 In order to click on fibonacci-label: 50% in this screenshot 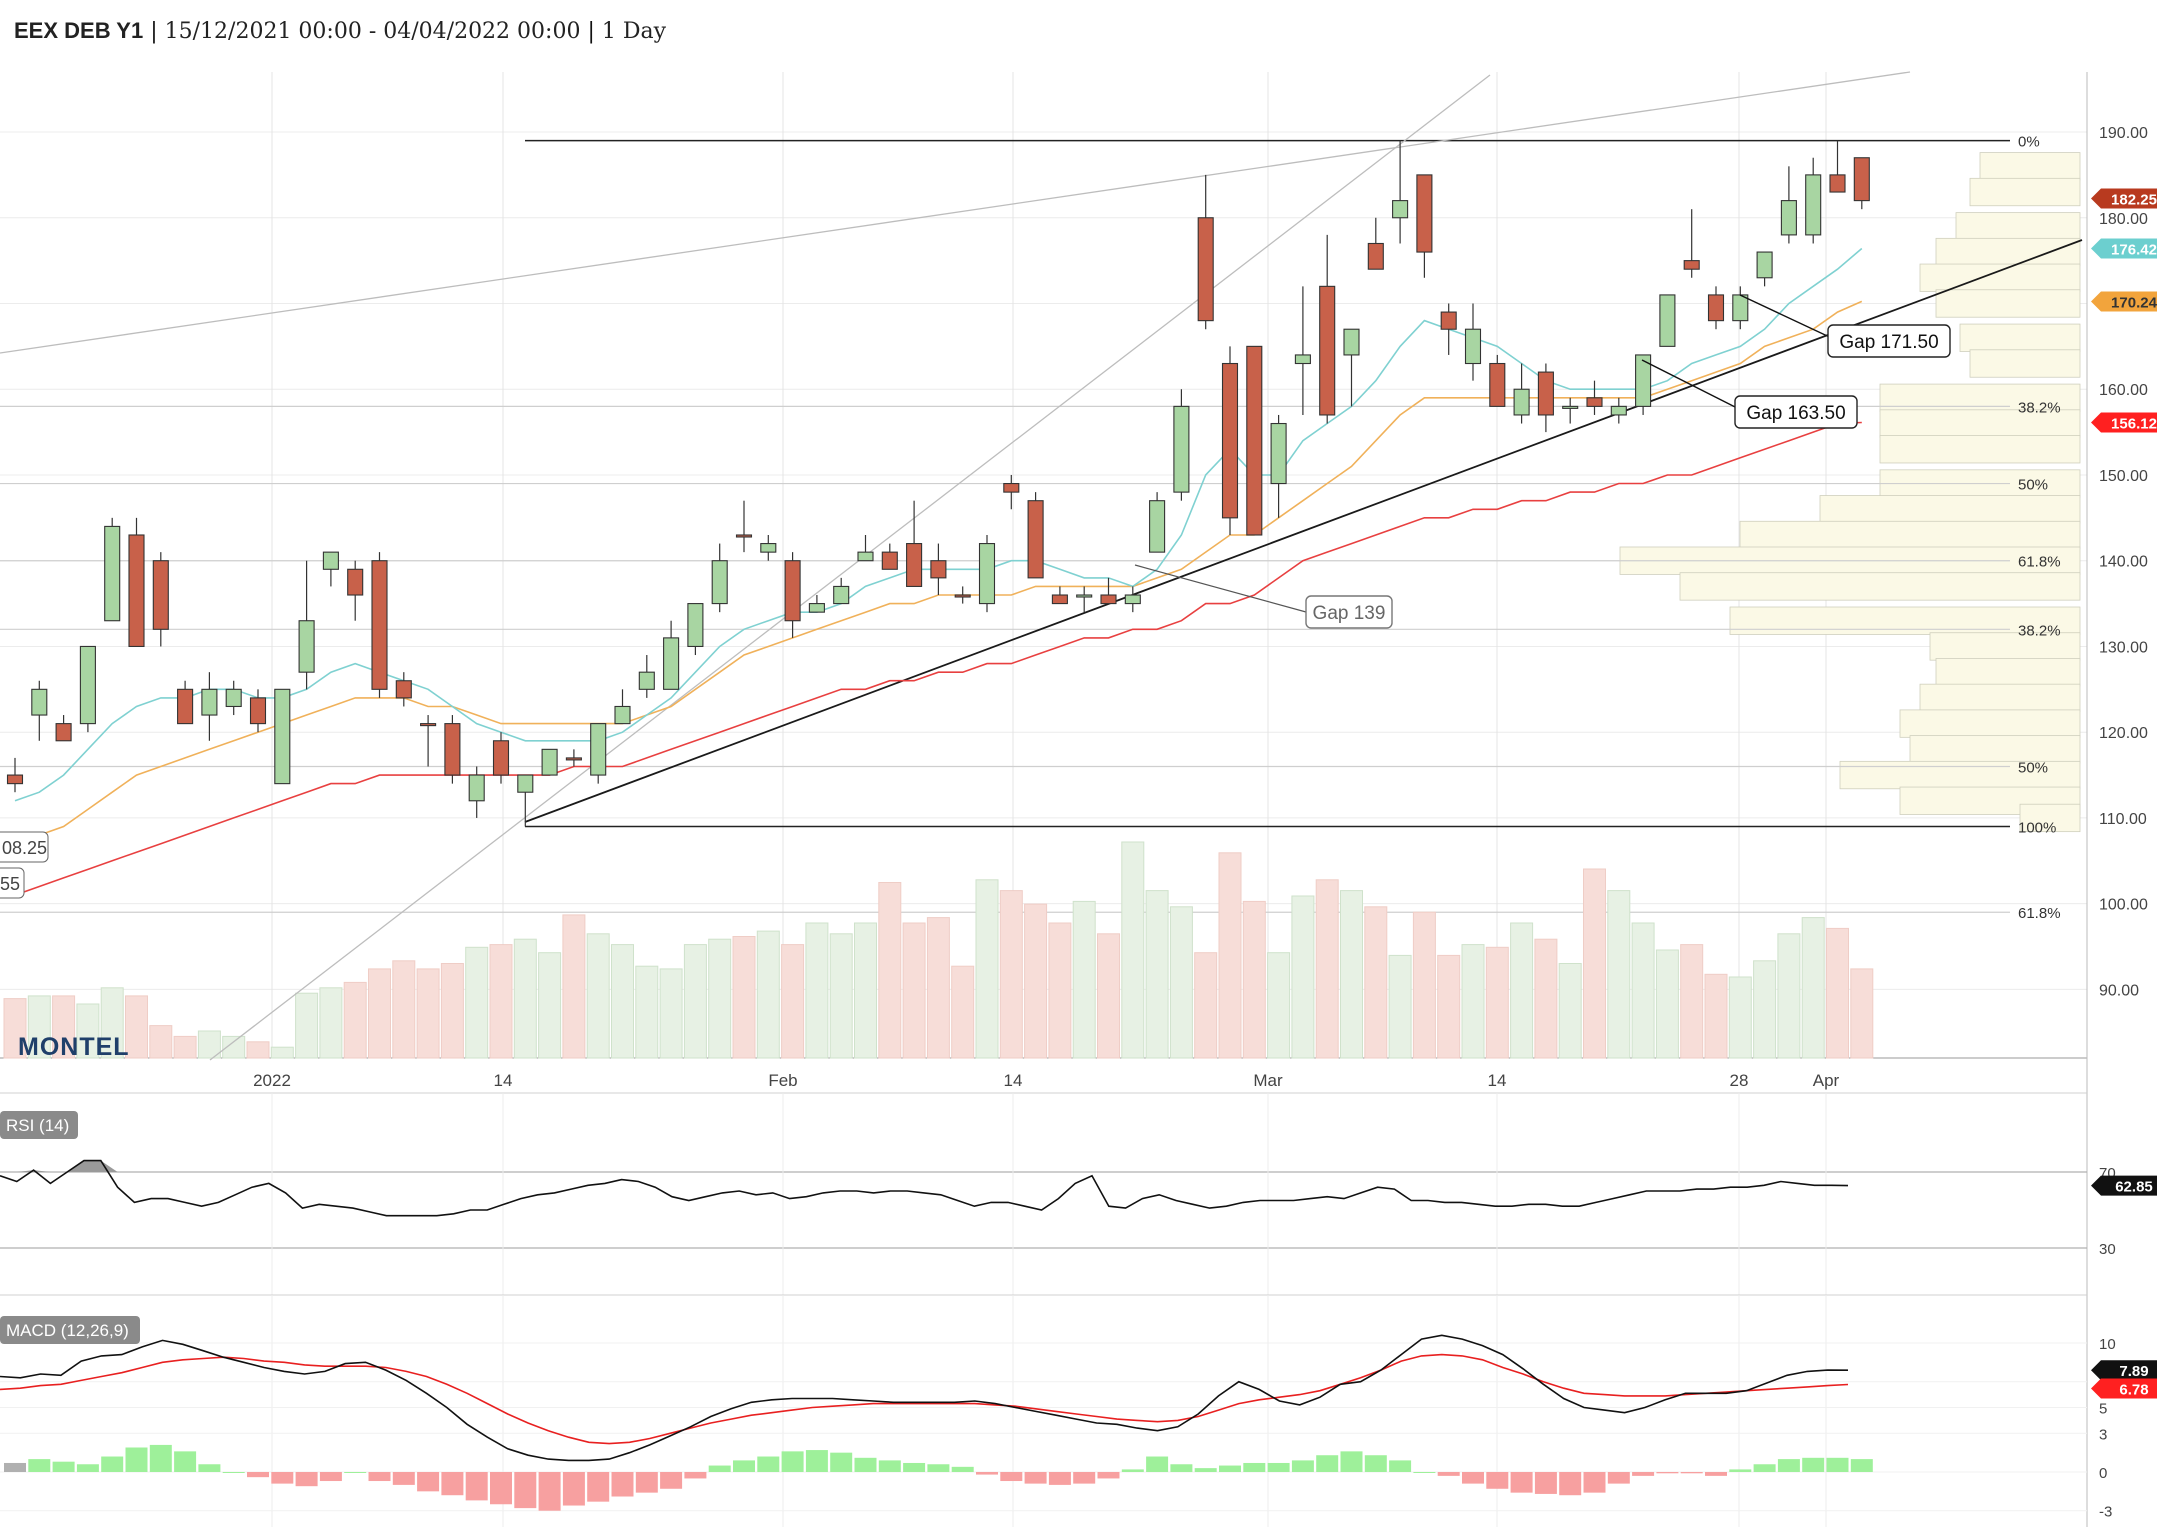, I will do `click(2033, 485)`.